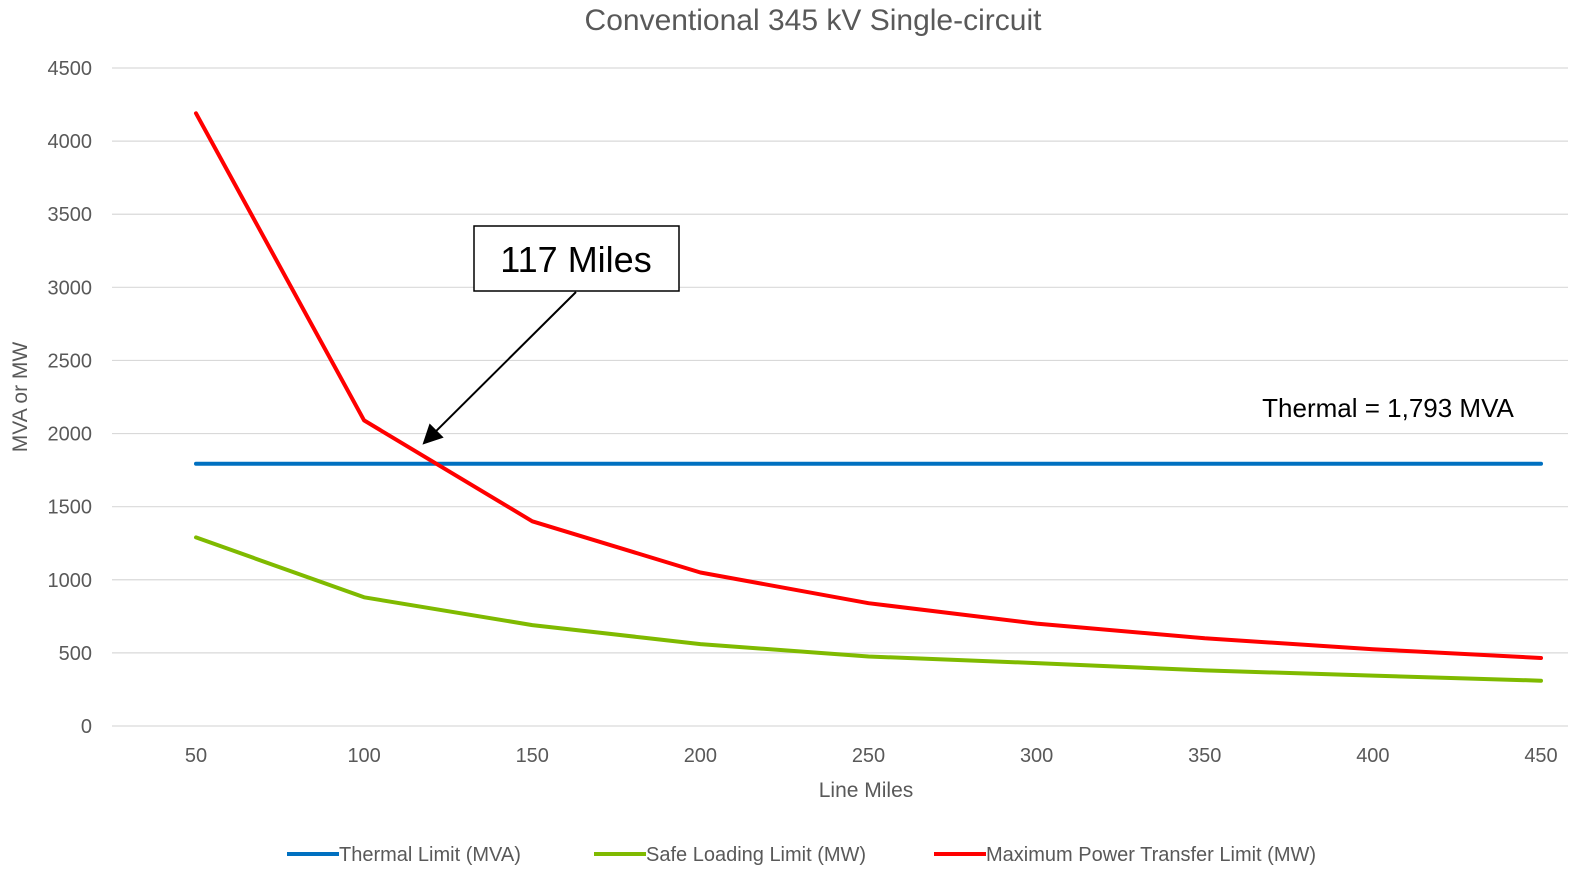 Image resolution: width=1573 pixels, height=879 pixels. I want to click on y-tick-label: 1000, so click(70, 581).